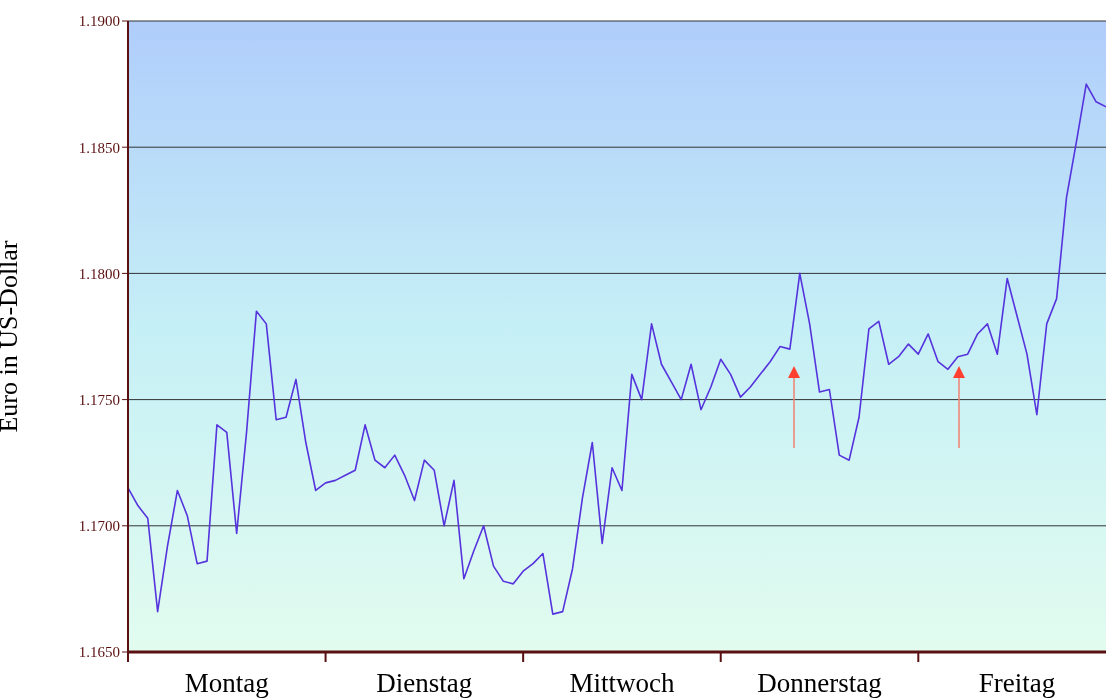  I want to click on y-tick-label: 1.1700, so click(99, 526).